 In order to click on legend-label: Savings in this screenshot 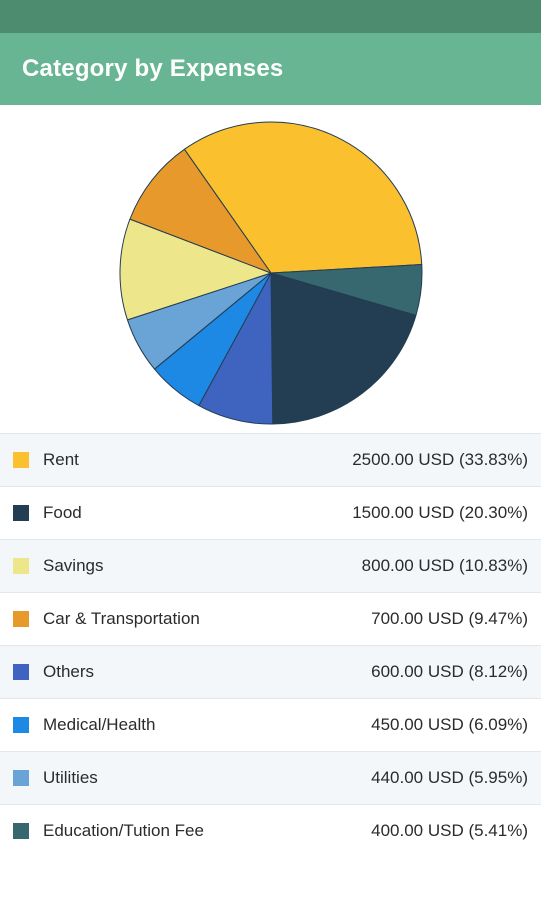, I will do `click(73, 565)`.